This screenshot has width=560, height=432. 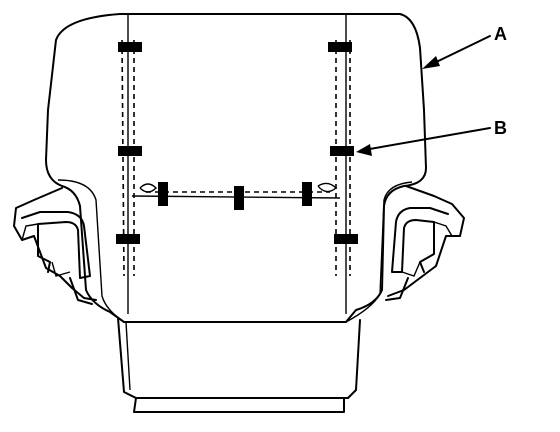 I want to click on clip-right-bottom, so click(x=346, y=239).